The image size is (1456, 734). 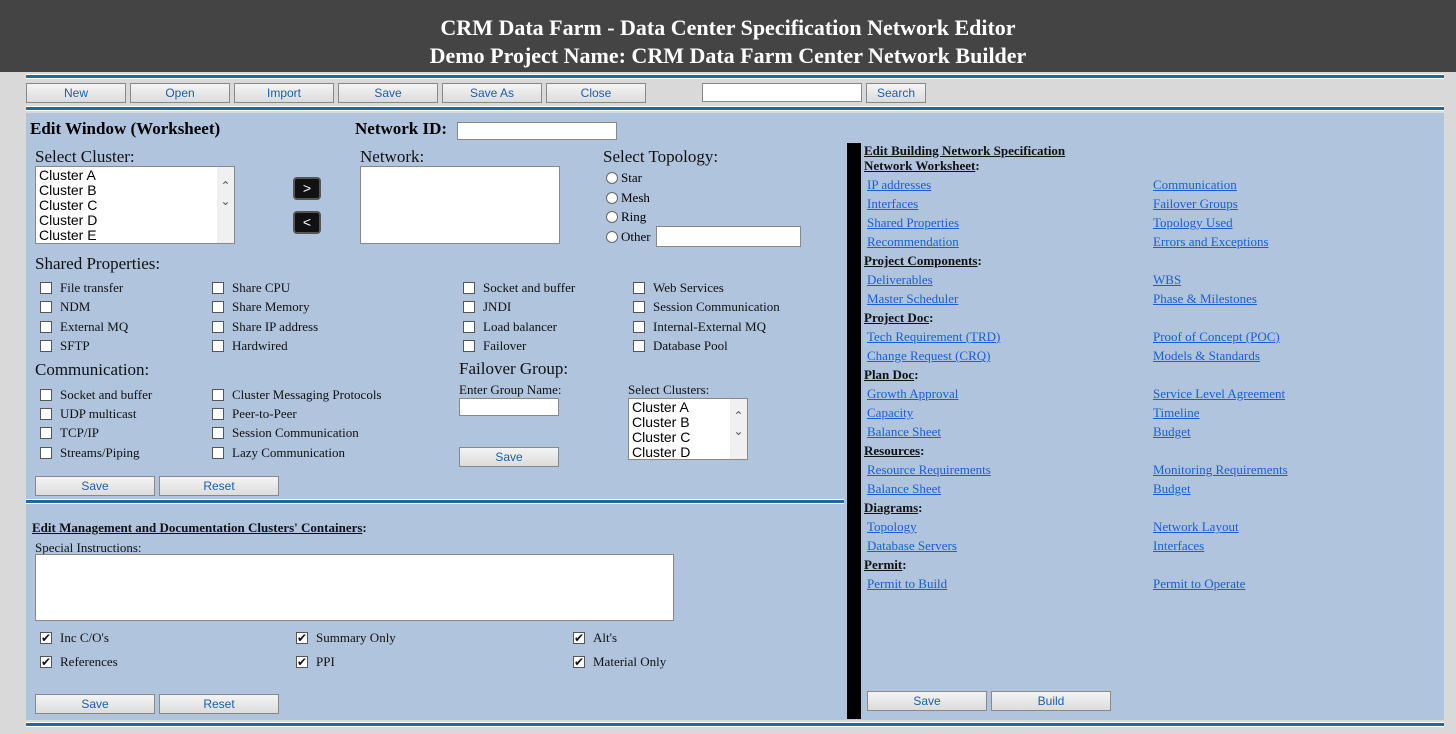 I want to click on link-timeline: Timeline, so click(x=1176, y=412).